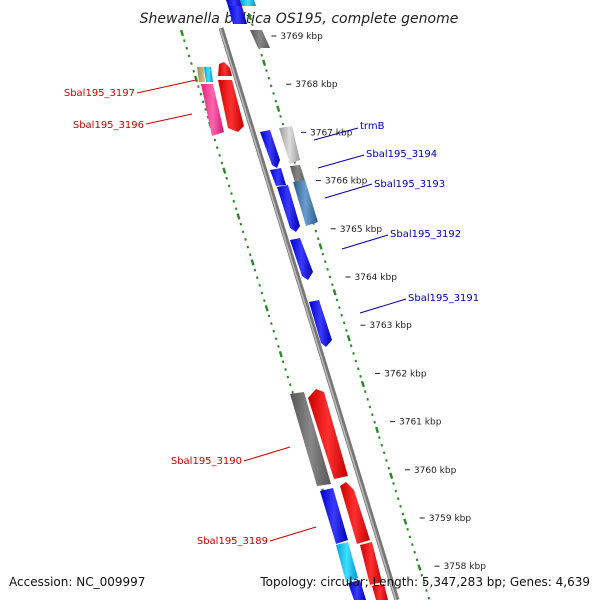 This screenshot has width=600, height=600. I want to click on scale-label: 3764 kbp, so click(376, 278).